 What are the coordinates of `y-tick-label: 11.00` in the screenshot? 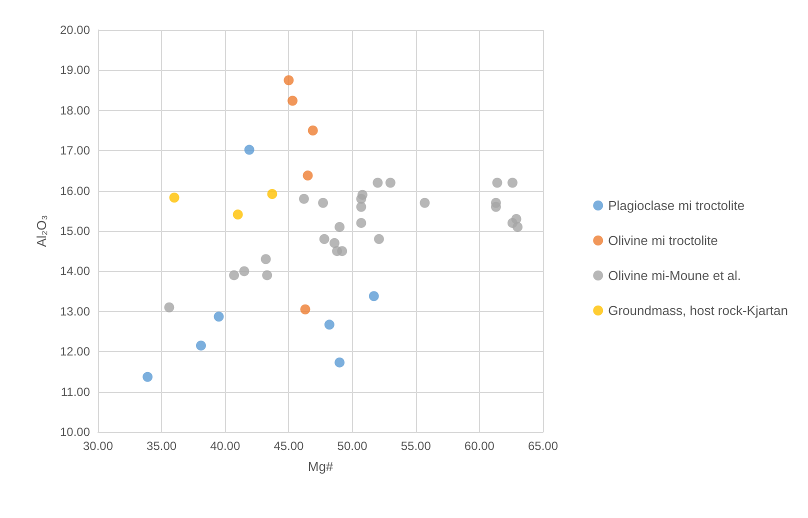 It's located at (75, 391).